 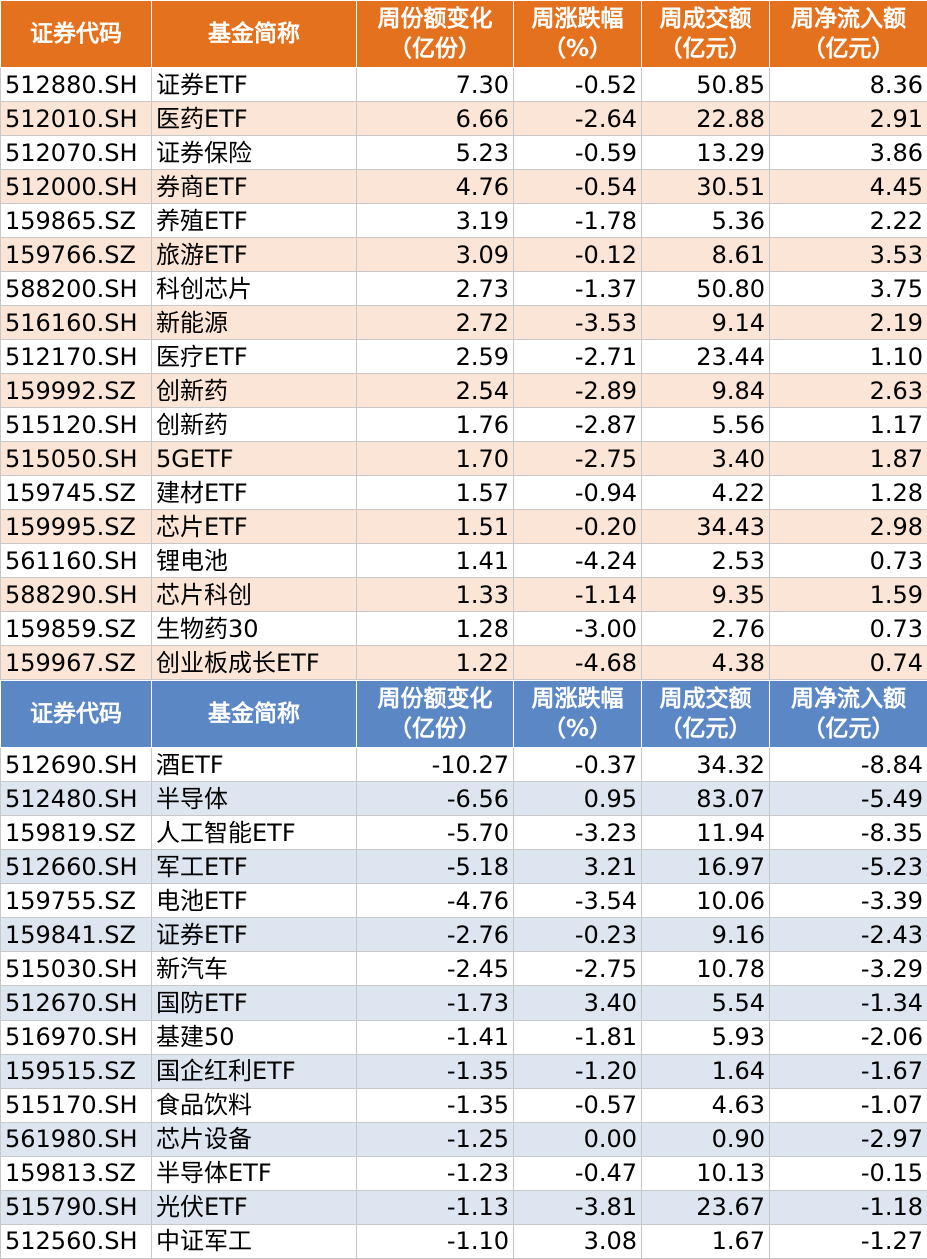 I want to click on header-pct-change: 周涨跌幅 （%）, so click(x=577, y=714).